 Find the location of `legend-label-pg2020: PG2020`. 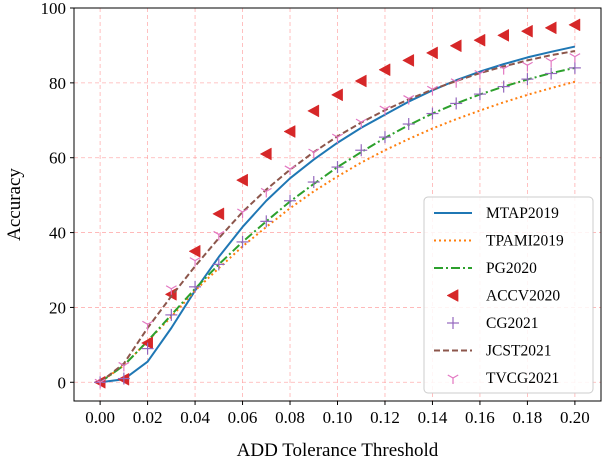

legend-label-pg2020: PG2020 is located at coordinates (511, 268).